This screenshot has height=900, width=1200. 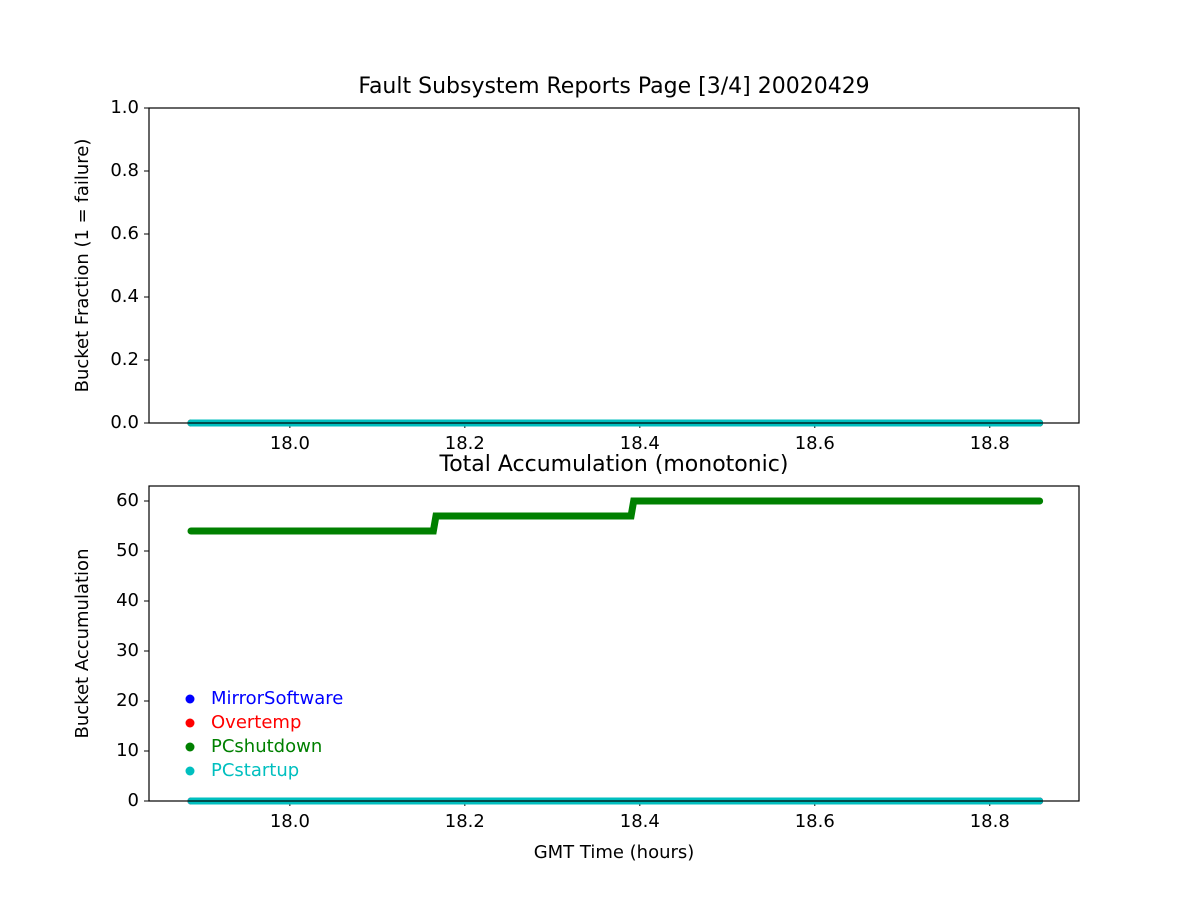 What do you see at coordinates (127, 500) in the screenshot?
I see `y-tick-label: 60` at bounding box center [127, 500].